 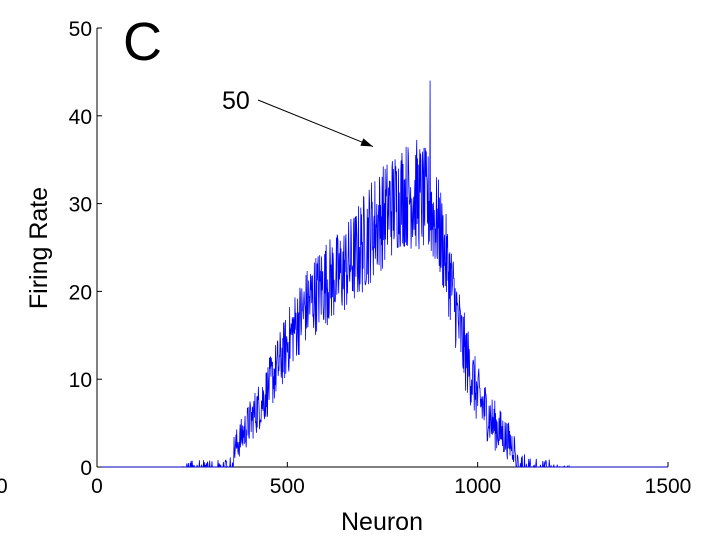 What do you see at coordinates (315, 123) in the screenshot?
I see `annotation-arrow-line` at bounding box center [315, 123].